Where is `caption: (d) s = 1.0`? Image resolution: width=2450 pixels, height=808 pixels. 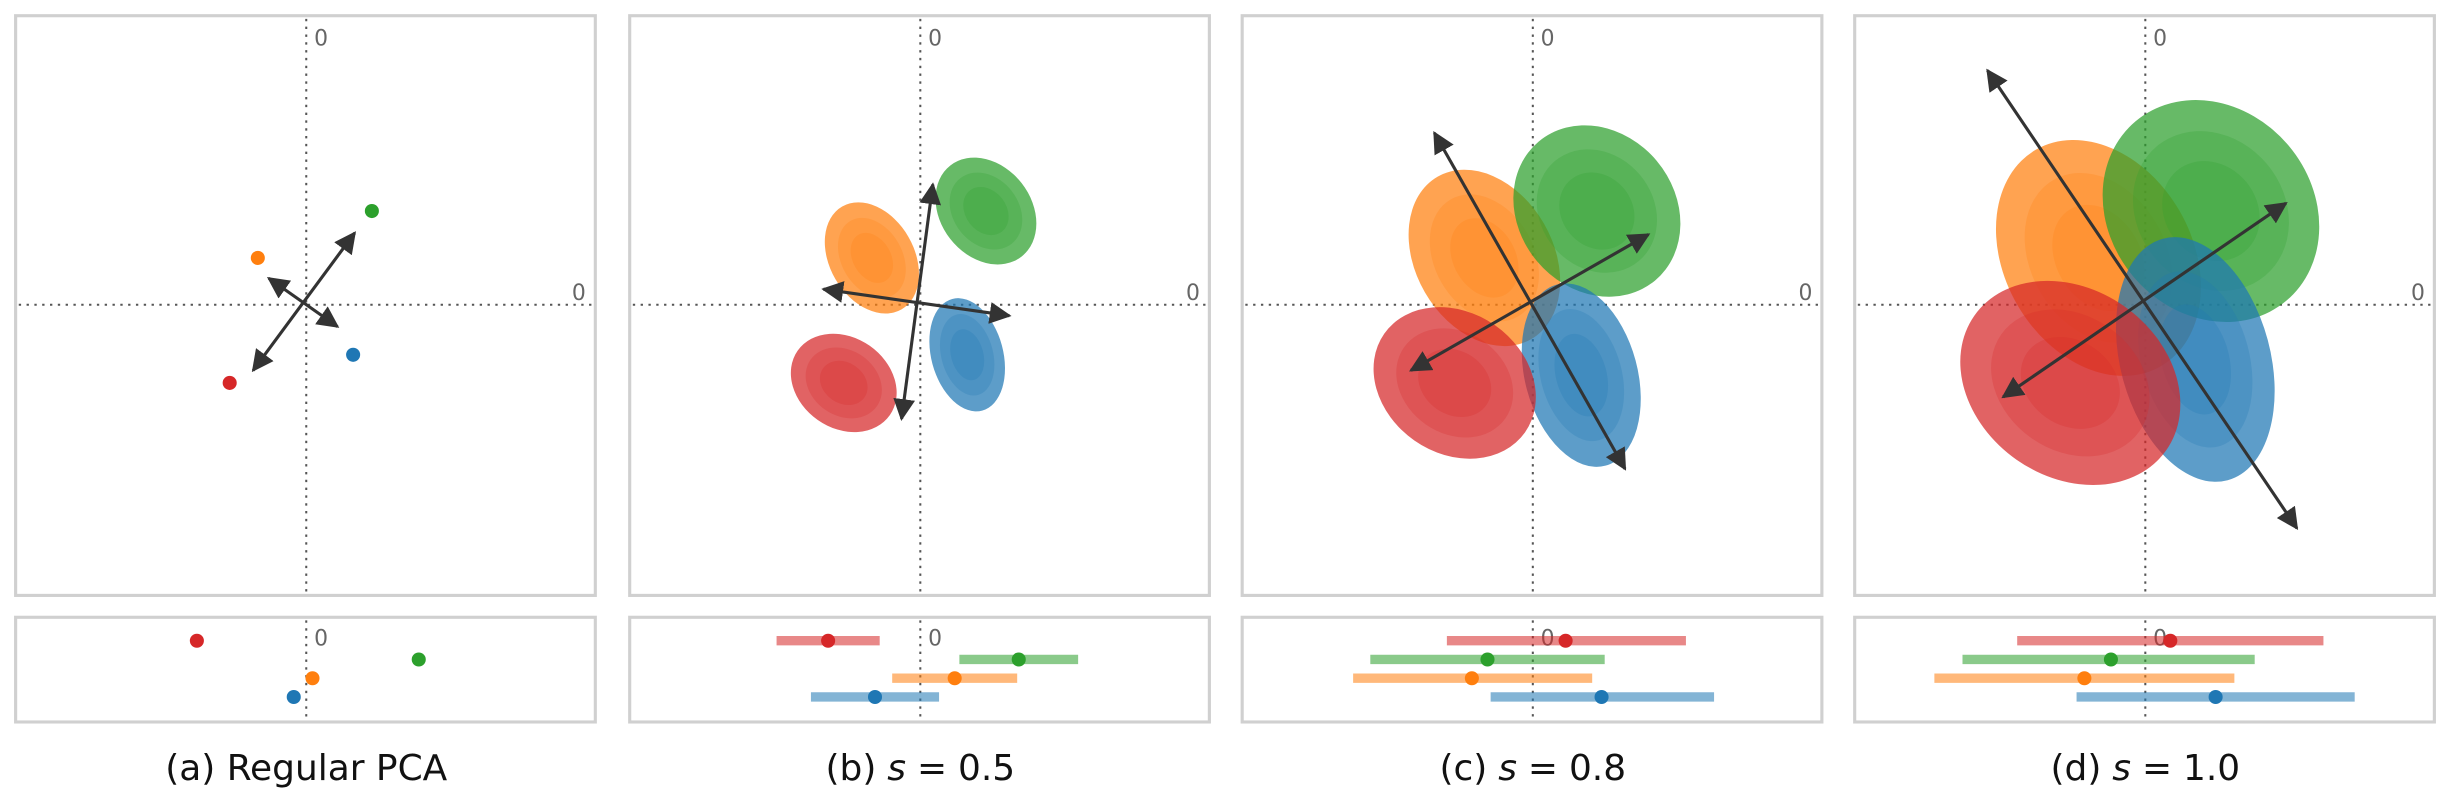 caption: (d) s = 1.0 is located at coordinates (2146, 768).